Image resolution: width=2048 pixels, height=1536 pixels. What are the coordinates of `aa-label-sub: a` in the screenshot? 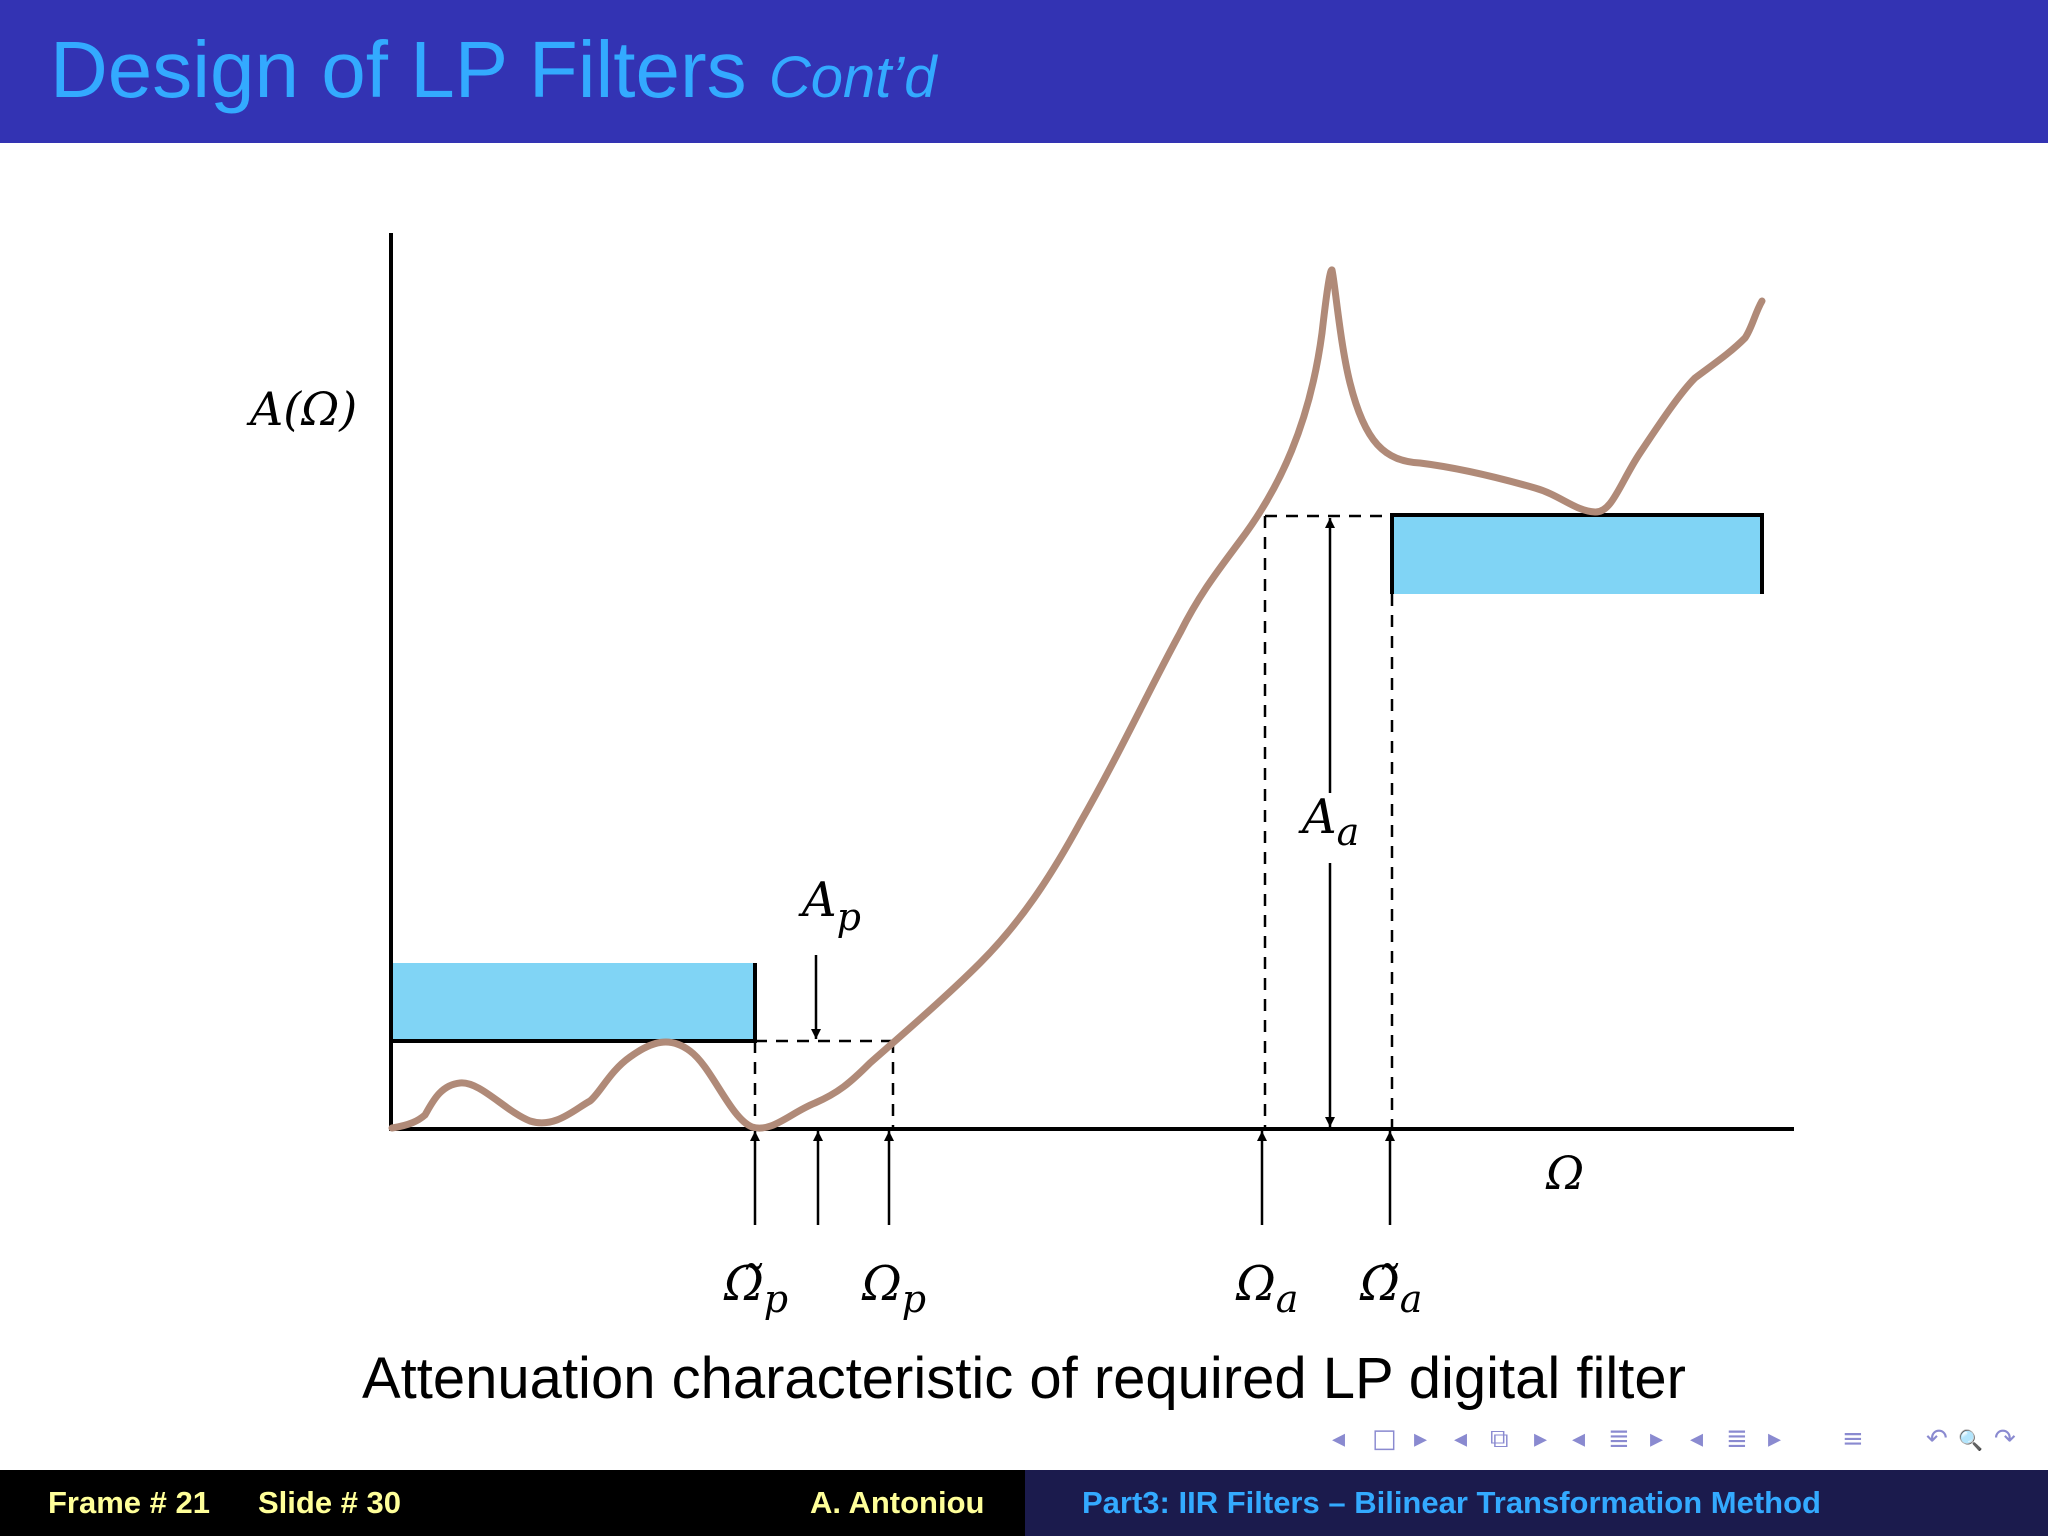 It's located at (1348, 832).